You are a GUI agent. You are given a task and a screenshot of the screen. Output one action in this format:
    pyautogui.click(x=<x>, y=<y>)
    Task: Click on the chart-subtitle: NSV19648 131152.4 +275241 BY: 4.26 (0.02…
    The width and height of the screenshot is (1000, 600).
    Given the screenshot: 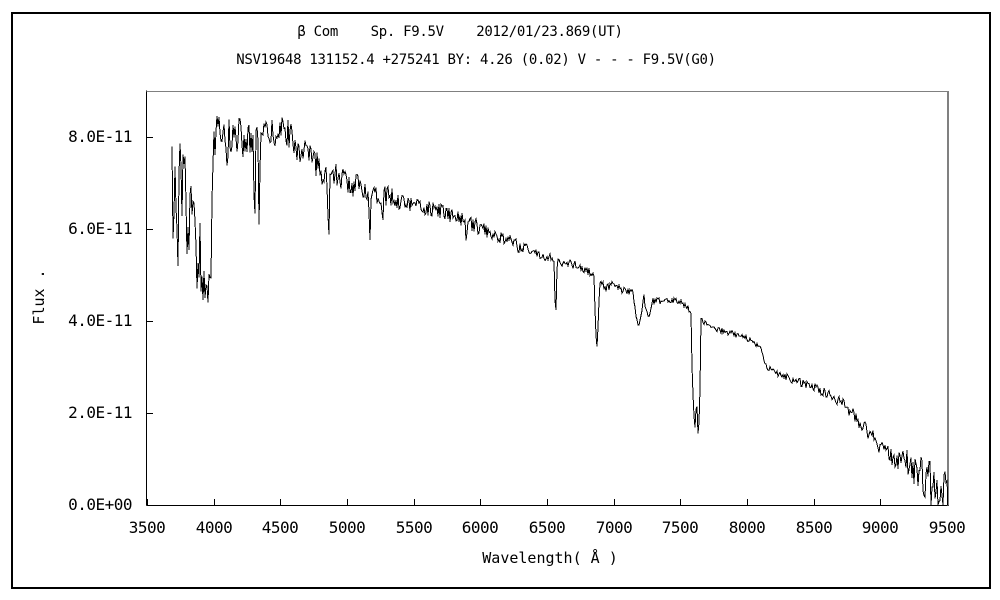 What is the action you would take?
    pyautogui.click(x=476, y=60)
    